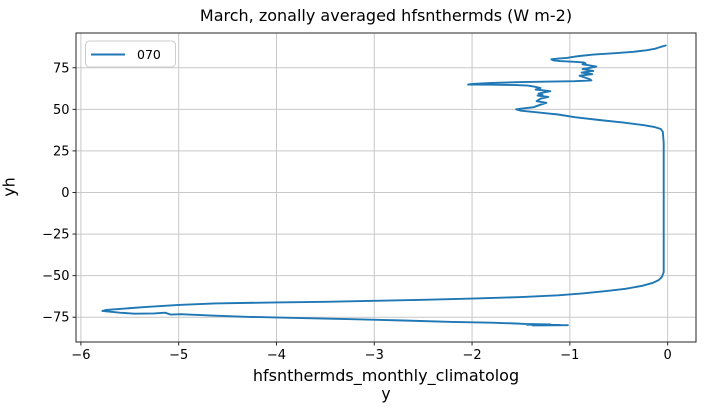  What do you see at coordinates (80, 355) in the screenshot?
I see `x-tick-label: −6` at bounding box center [80, 355].